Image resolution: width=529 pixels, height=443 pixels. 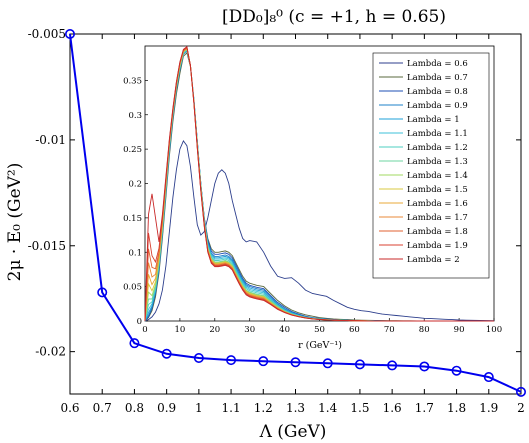 I want to click on inset-y-tick-label: 0.25, so click(x=132, y=150).